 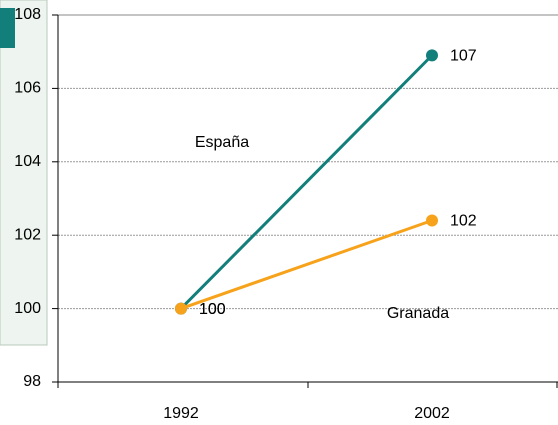 What do you see at coordinates (306, 265) in the screenshot?
I see `line` at bounding box center [306, 265].